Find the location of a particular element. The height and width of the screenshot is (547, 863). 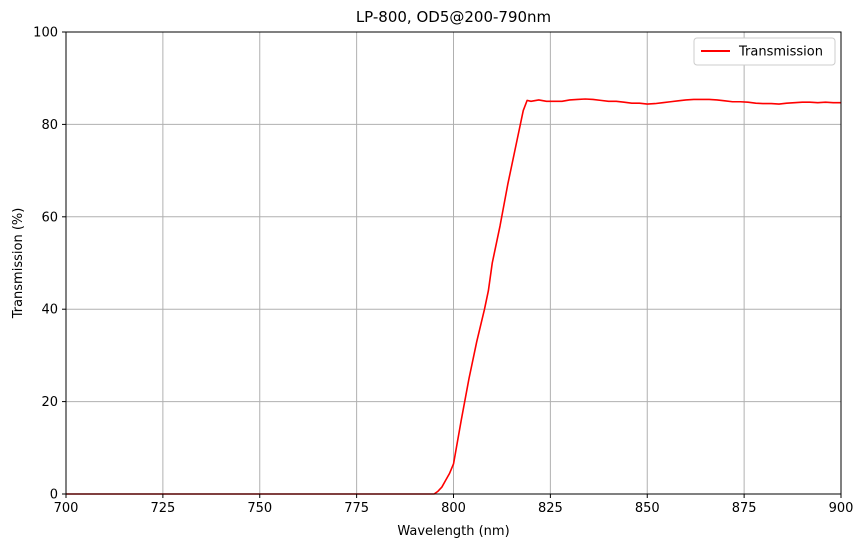

x-tick-label: 725 is located at coordinates (162, 508).